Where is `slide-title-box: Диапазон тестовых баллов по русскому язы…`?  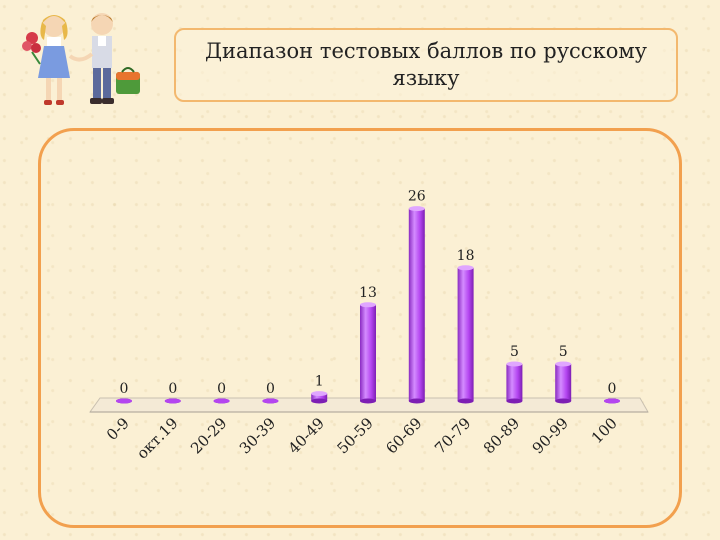
slide-title-box: Диапазон тестовых баллов по русскому язы… is located at coordinates (426, 65).